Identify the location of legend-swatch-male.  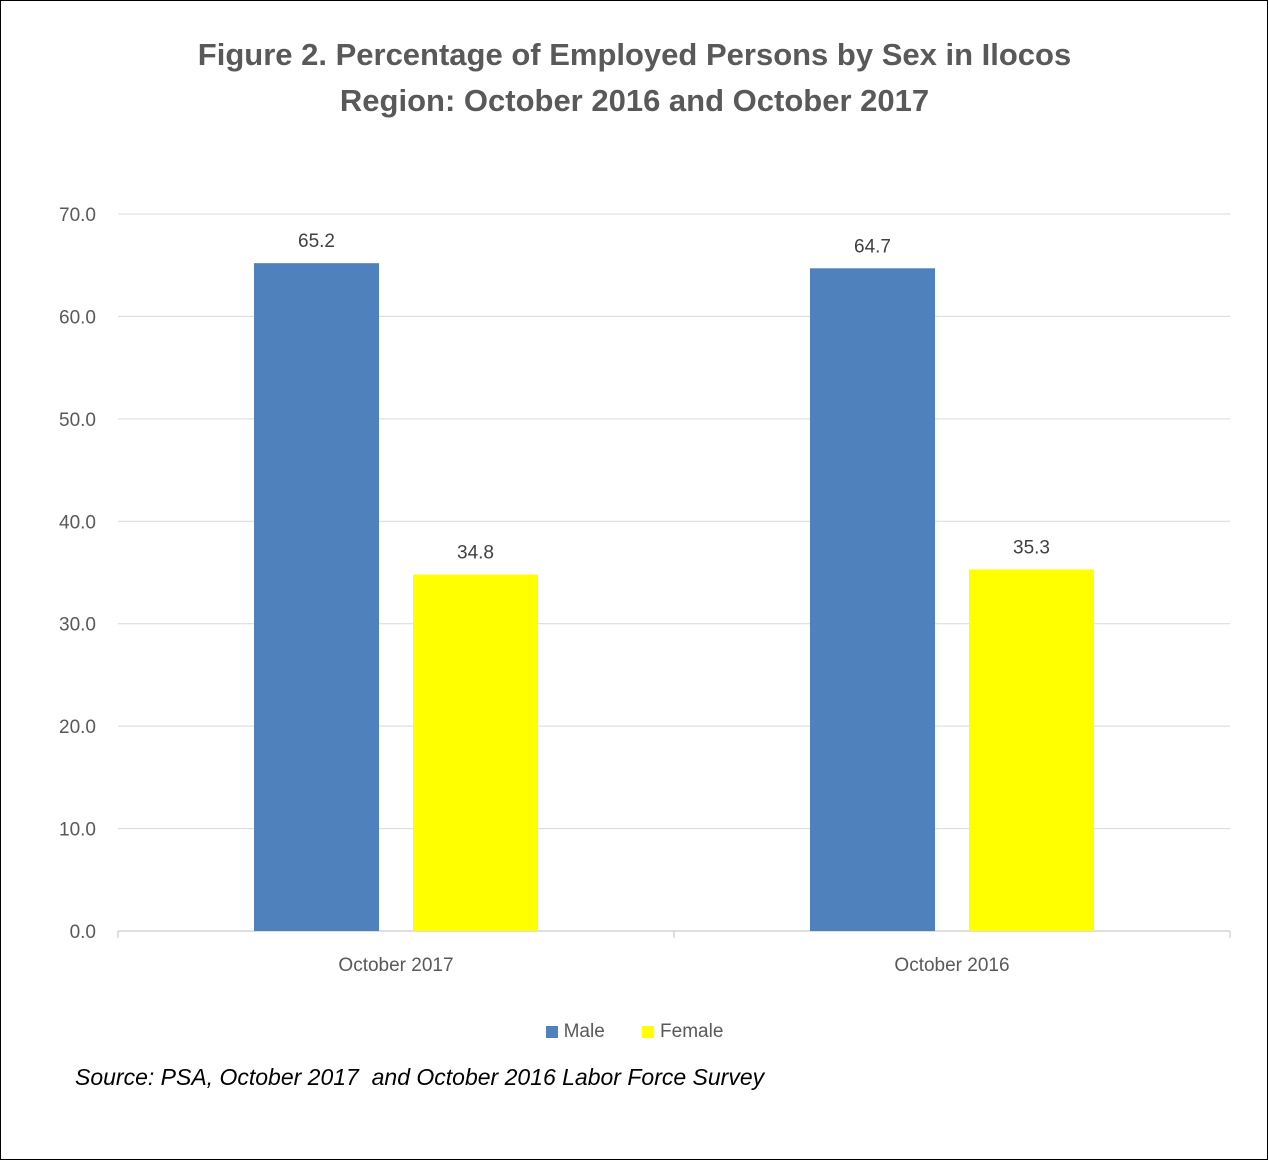
(551, 1032).